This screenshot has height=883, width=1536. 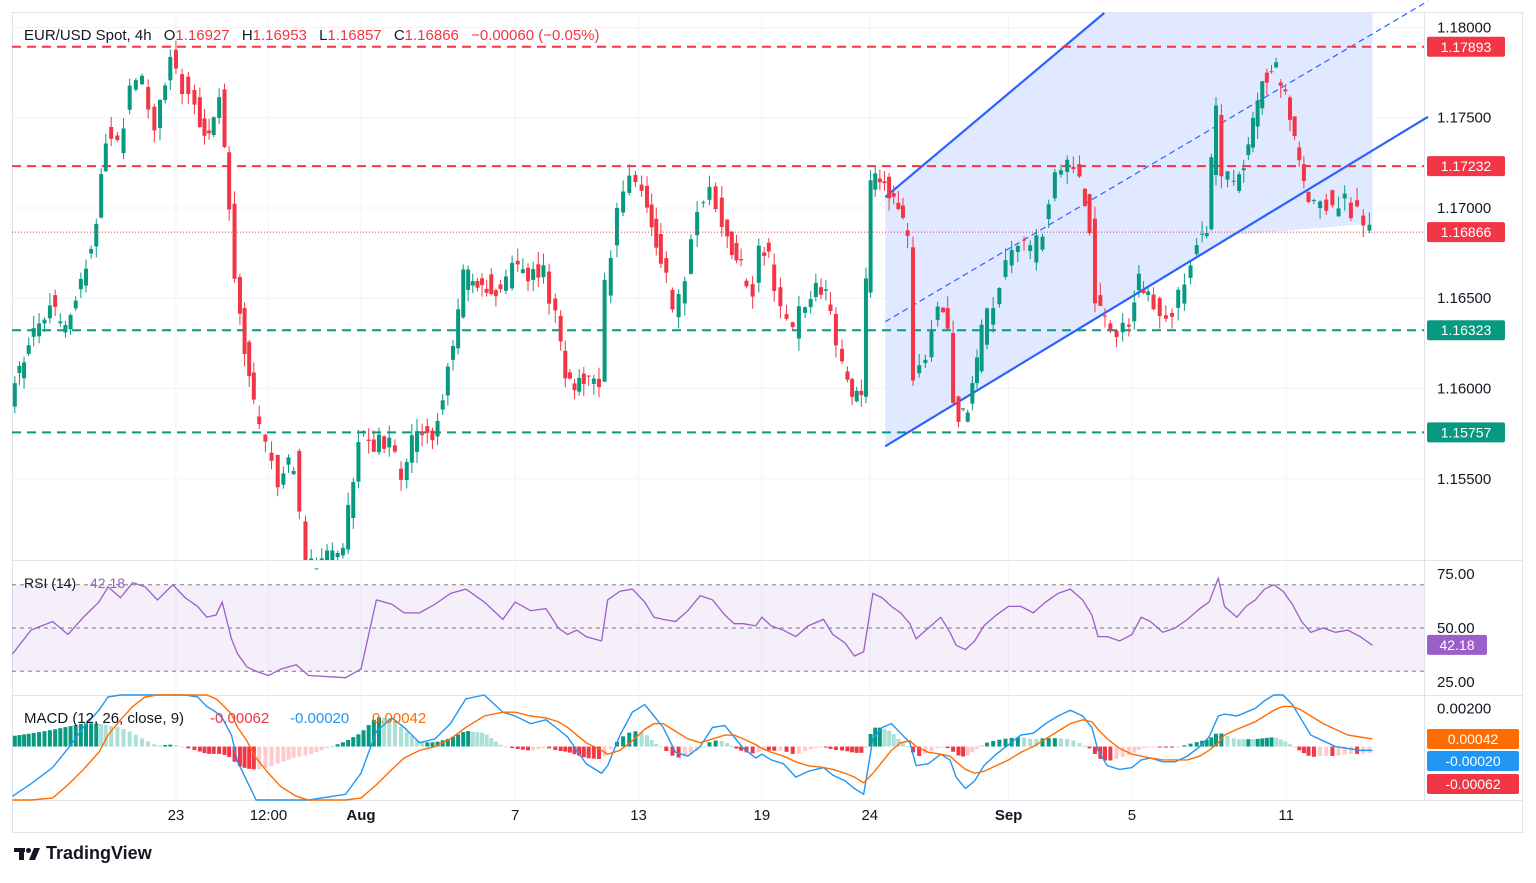 I want to click on rsi-pane, so click(x=717, y=627).